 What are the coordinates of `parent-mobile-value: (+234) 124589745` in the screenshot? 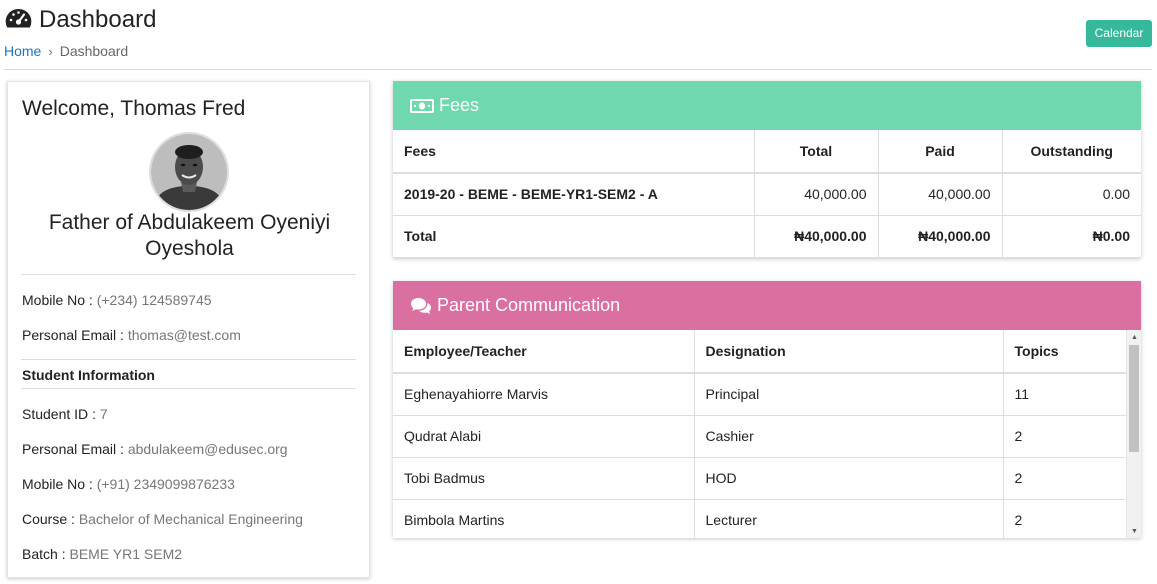 It's located at (154, 300).